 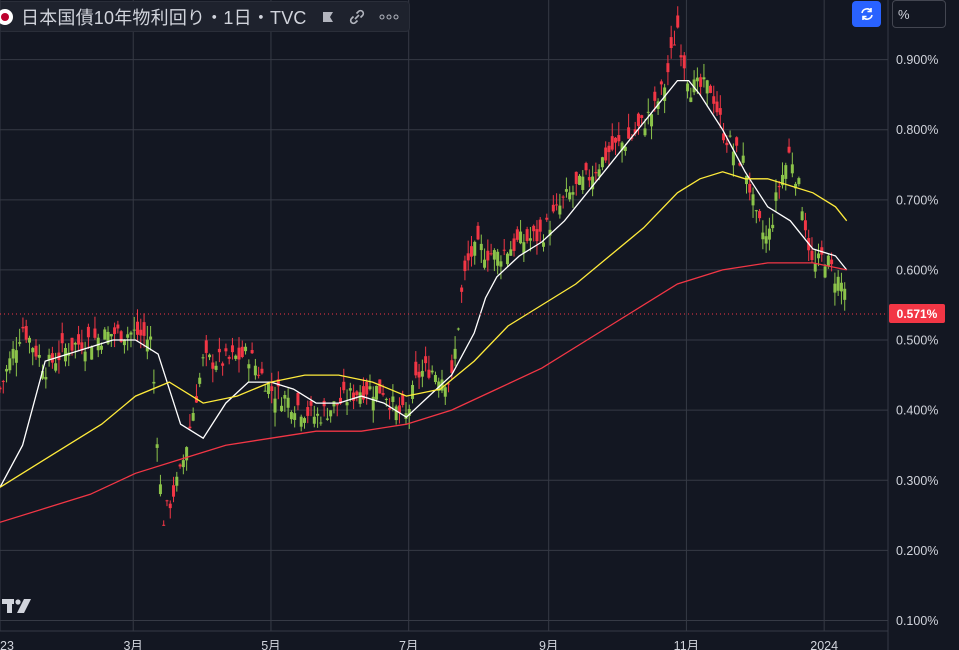 What do you see at coordinates (917, 200) in the screenshot?
I see `y-tick-label: 0.700%` at bounding box center [917, 200].